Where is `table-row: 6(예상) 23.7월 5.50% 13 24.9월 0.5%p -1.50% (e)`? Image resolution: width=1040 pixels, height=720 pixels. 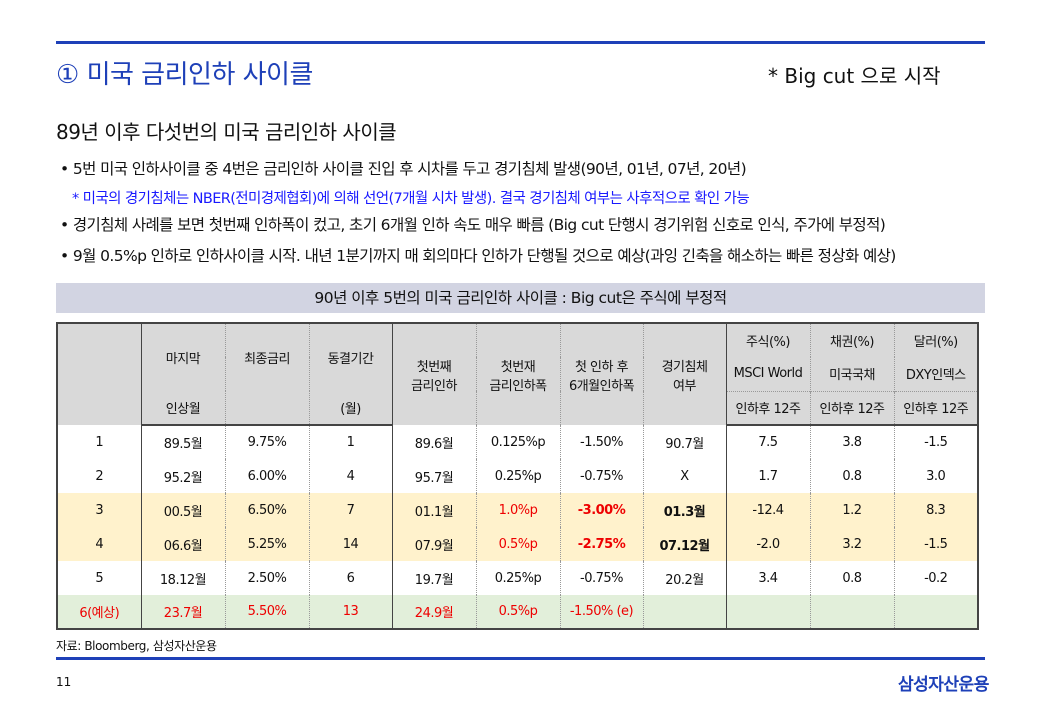 table-row: 6(예상) 23.7월 5.50% 13 24.9월 0.5%p -1.50% (e) is located at coordinates (517, 612).